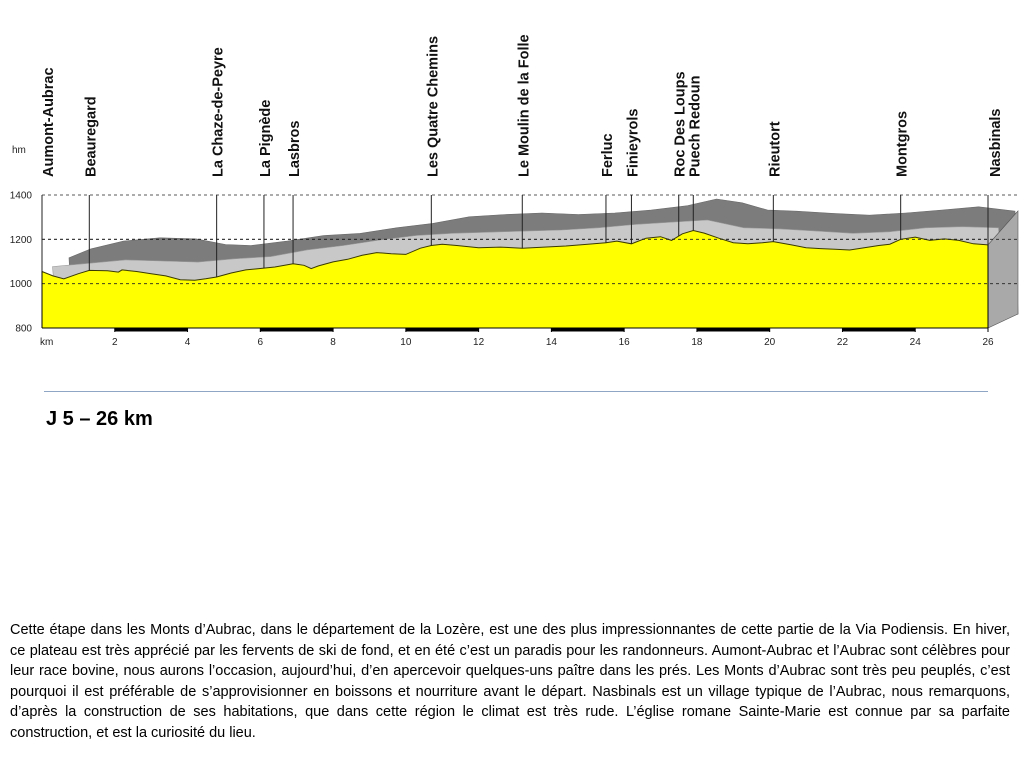 The height and width of the screenshot is (768, 1024). What do you see at coordinates (916, 342) in the screenshot?
I see `x-tick-24: 24` at bounding box center [916, 342].